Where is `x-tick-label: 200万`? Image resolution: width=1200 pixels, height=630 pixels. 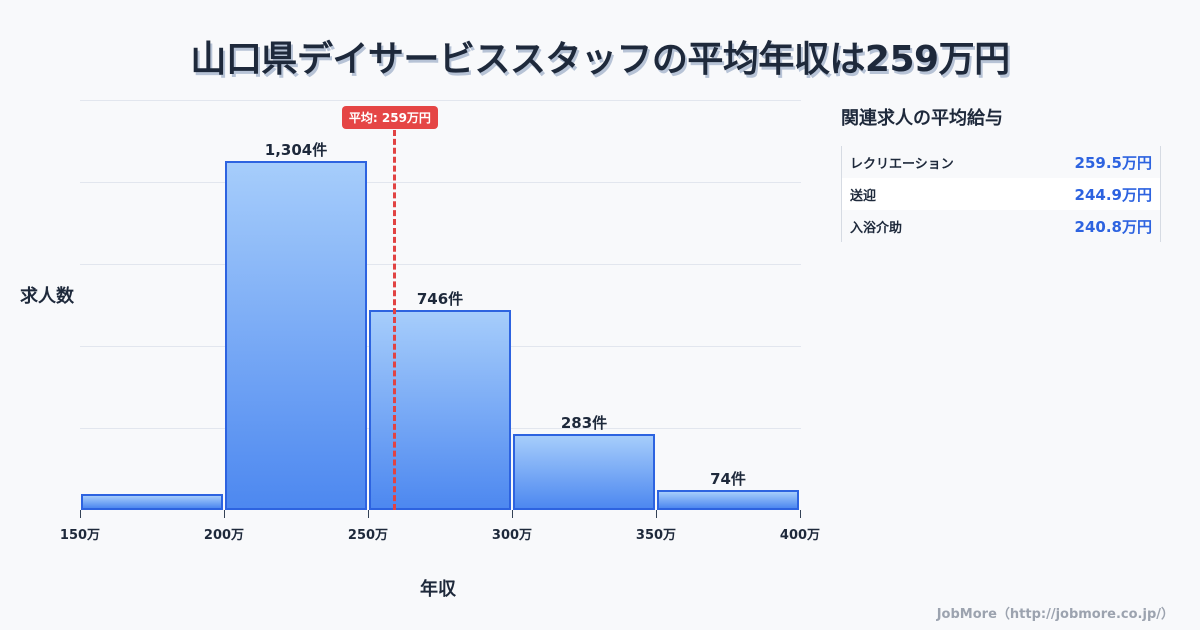
x-tick-label: 200万 is located at coordinates (224, 535).